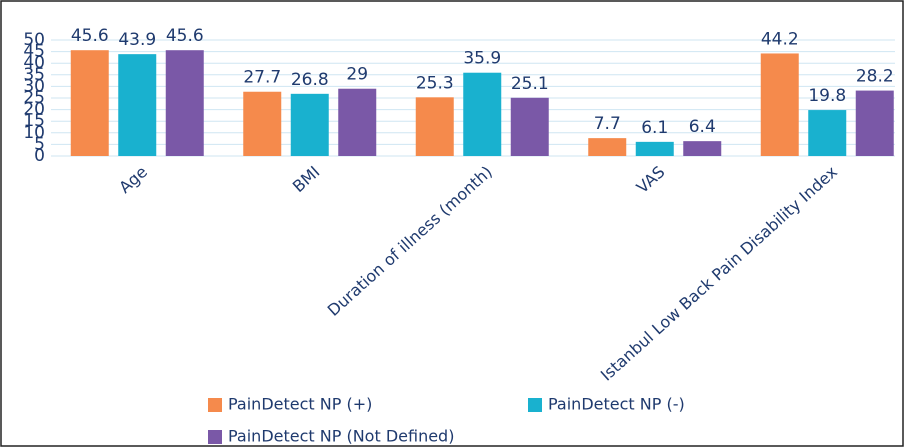 The image size is (905, 448). I want to click on value-label: 35.9, so click(482, 59).